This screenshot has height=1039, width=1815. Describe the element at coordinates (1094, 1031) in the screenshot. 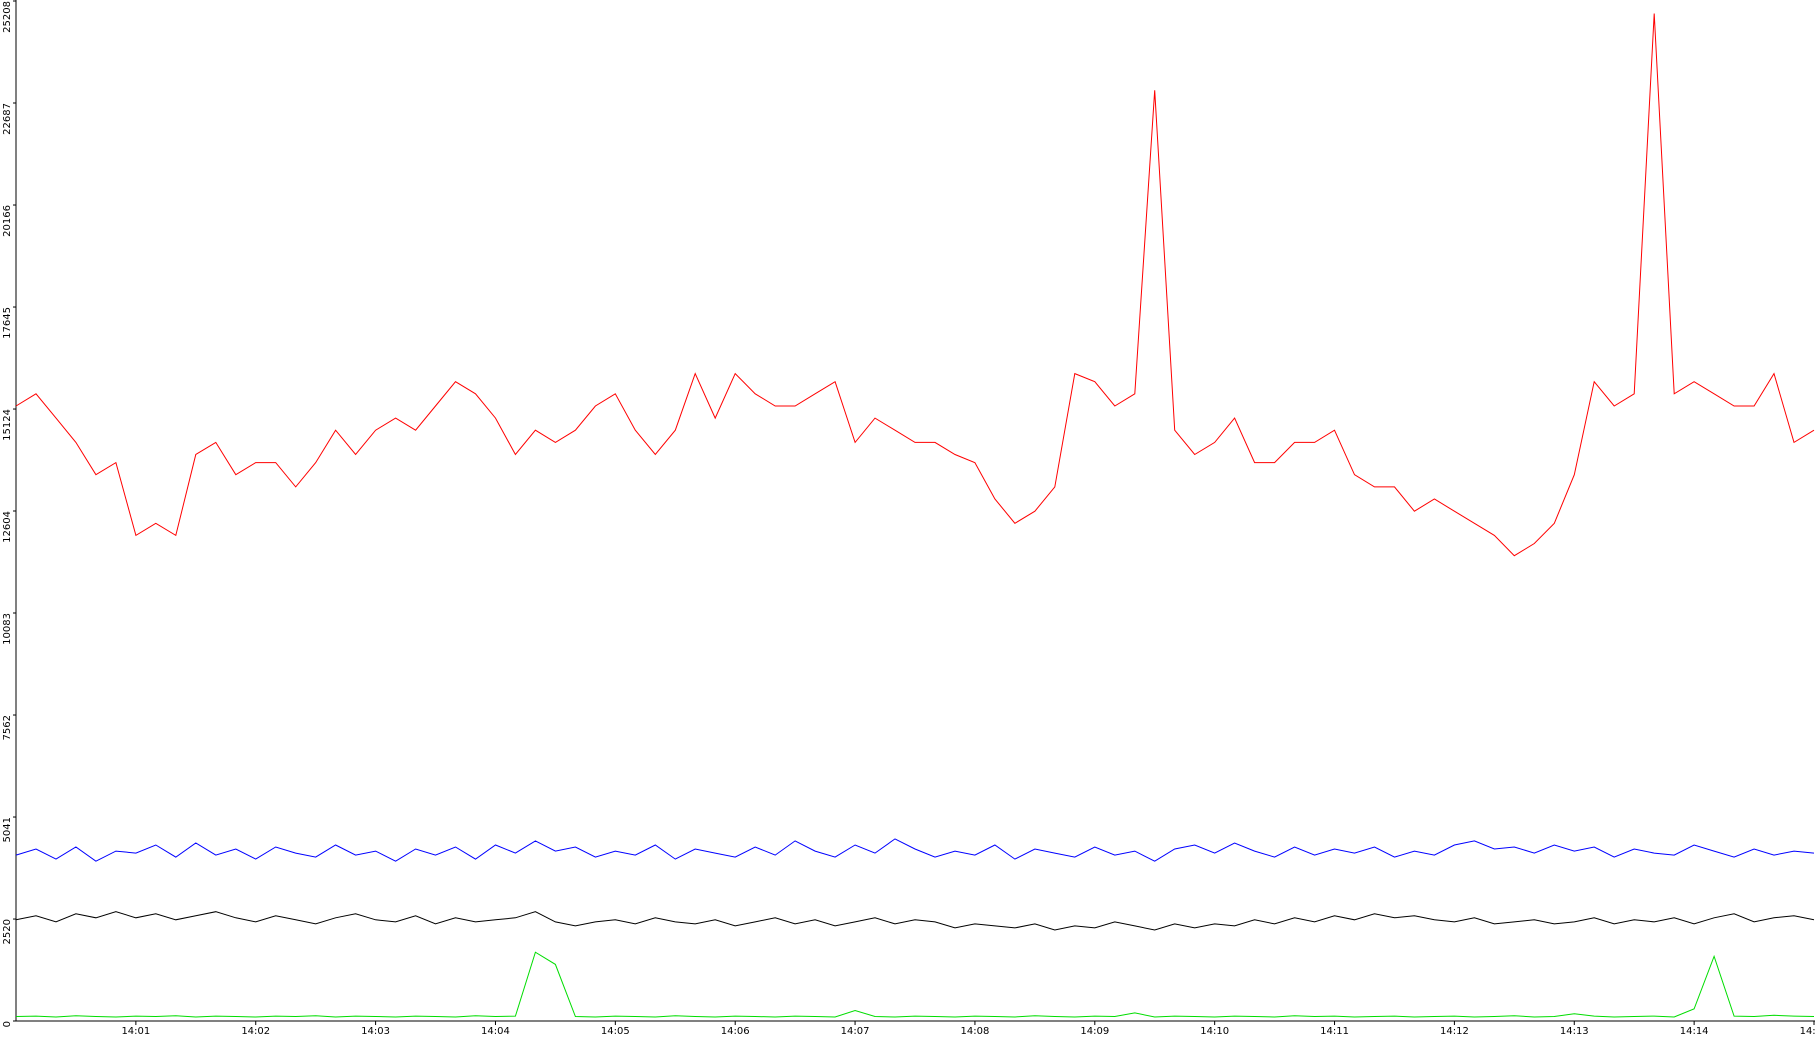

I see `x-tick-label: 14:09` at that location.